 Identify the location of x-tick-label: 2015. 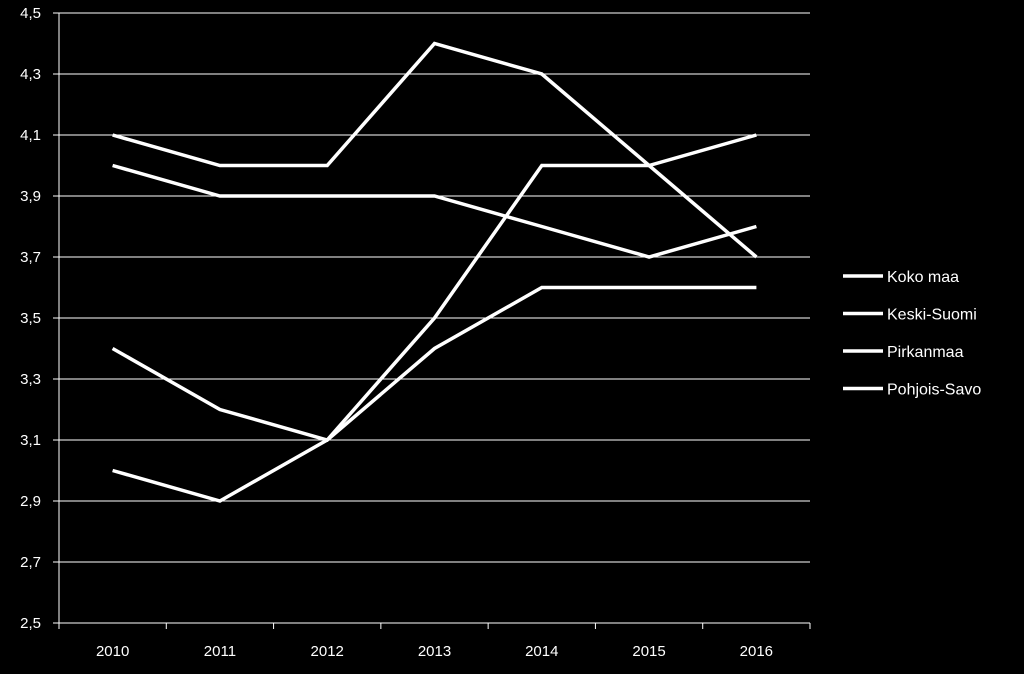
(648, 651).